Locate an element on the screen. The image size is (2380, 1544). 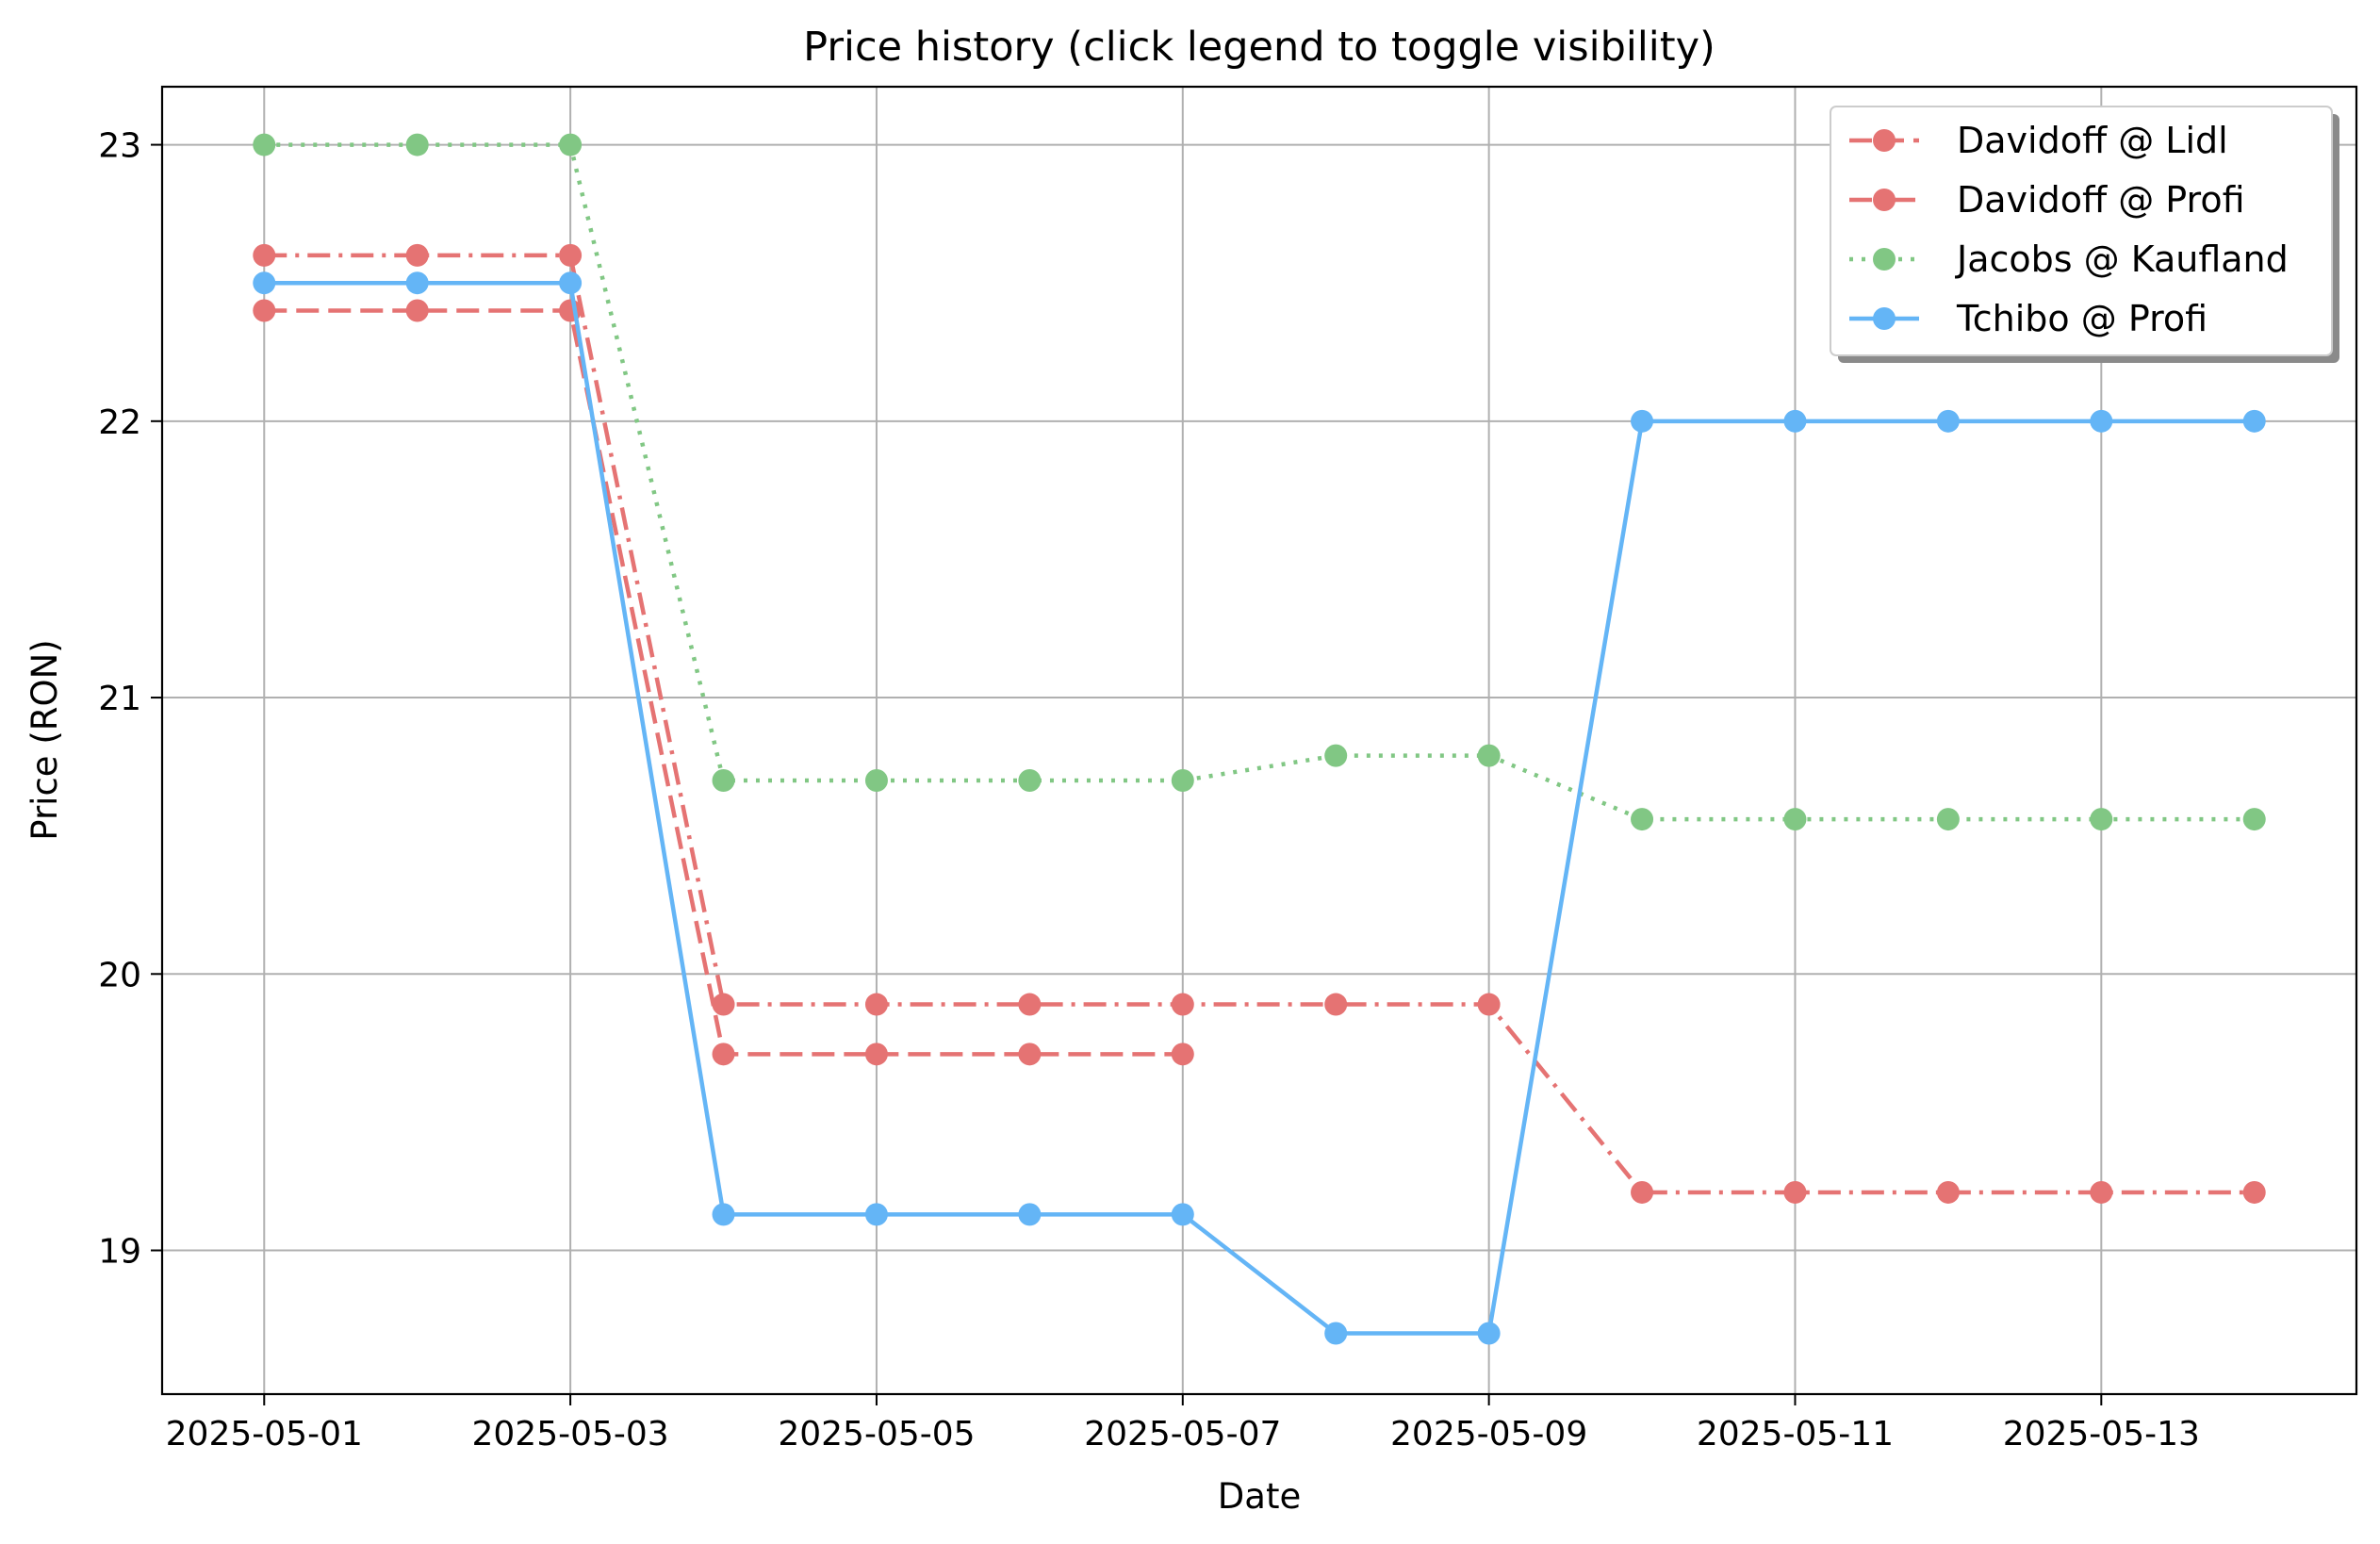
legend-item-0: Davidoff @ Lidl is located at coordinates (2038, 140).